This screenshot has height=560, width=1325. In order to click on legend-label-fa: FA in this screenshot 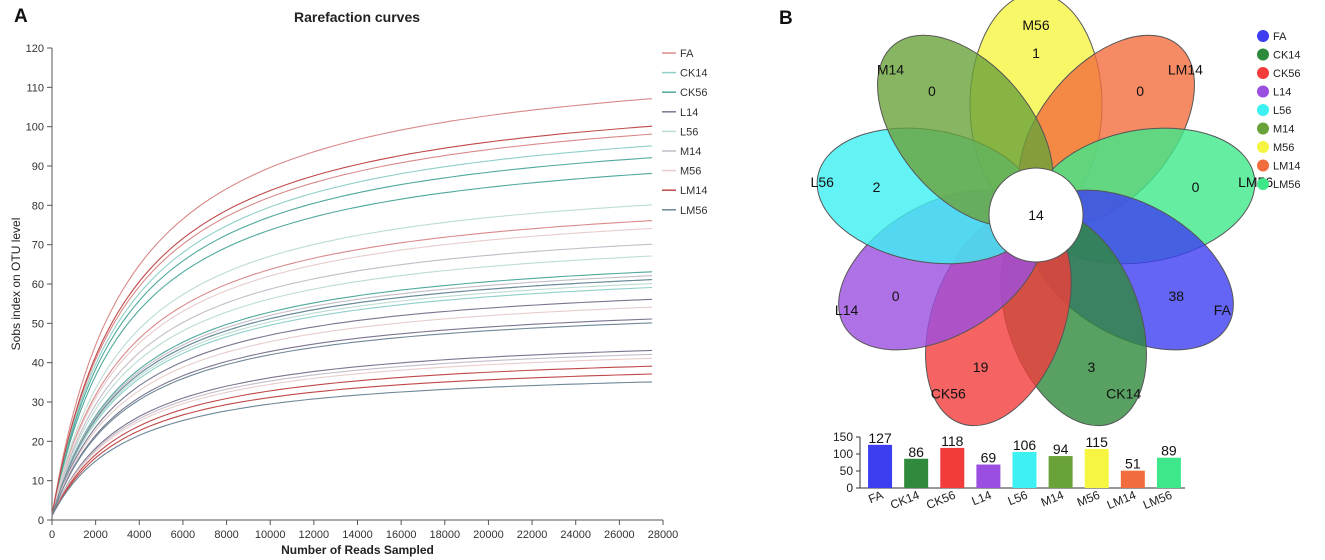, I will do `click(687, 54)`.